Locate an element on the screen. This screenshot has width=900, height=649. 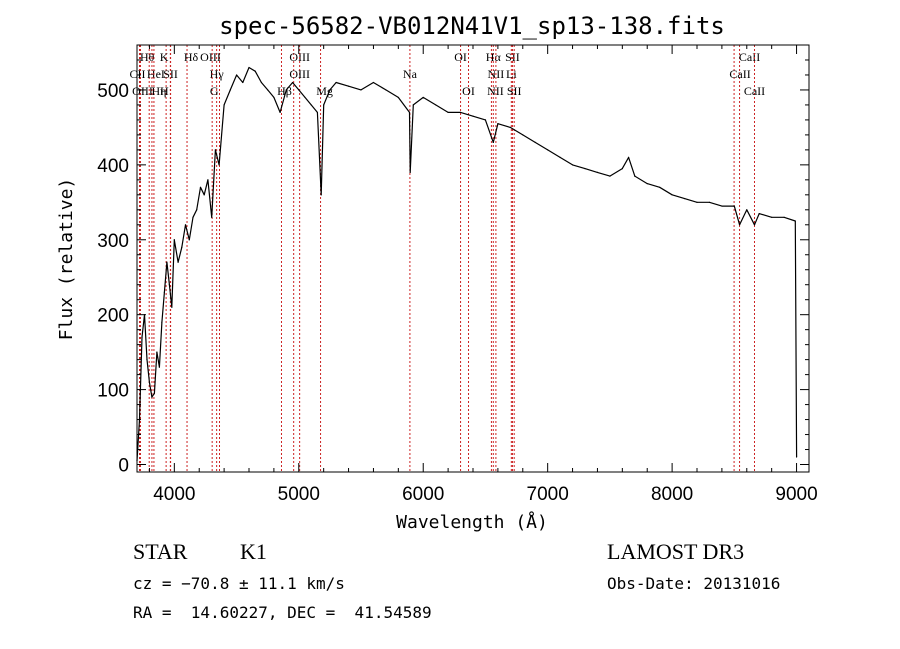
object-subclass: K1 is located at coordinates (253, 551).